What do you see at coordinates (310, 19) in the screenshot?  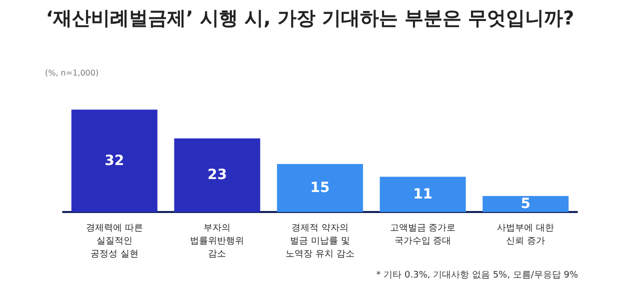 I see `chart-title: ‘재산비례벌금제’ 시행 시, 가장 기대하는 부분은 무엇입니까?` at bounding box center [310, 19].